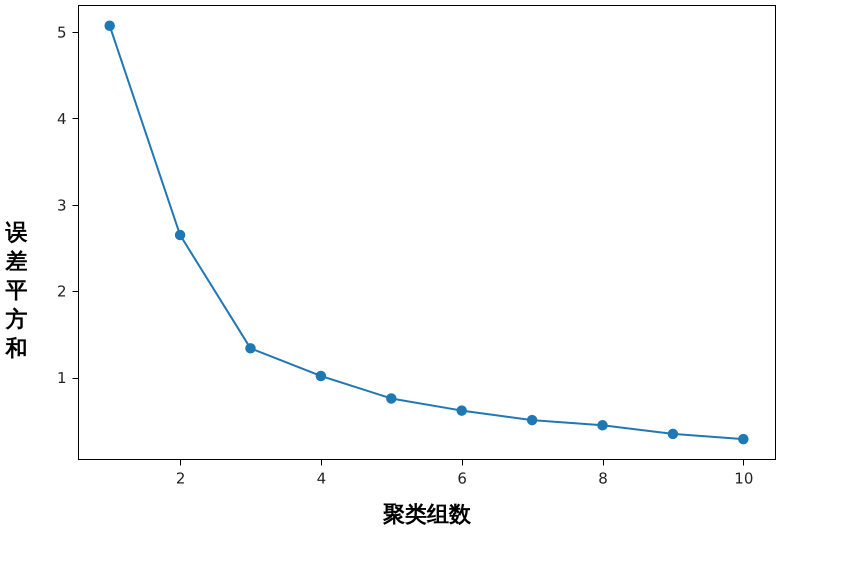  What do you see at coordinates (61, 378) in the screenshot?
I see `y-tick-label: 1` at bounding box center [61, 378].